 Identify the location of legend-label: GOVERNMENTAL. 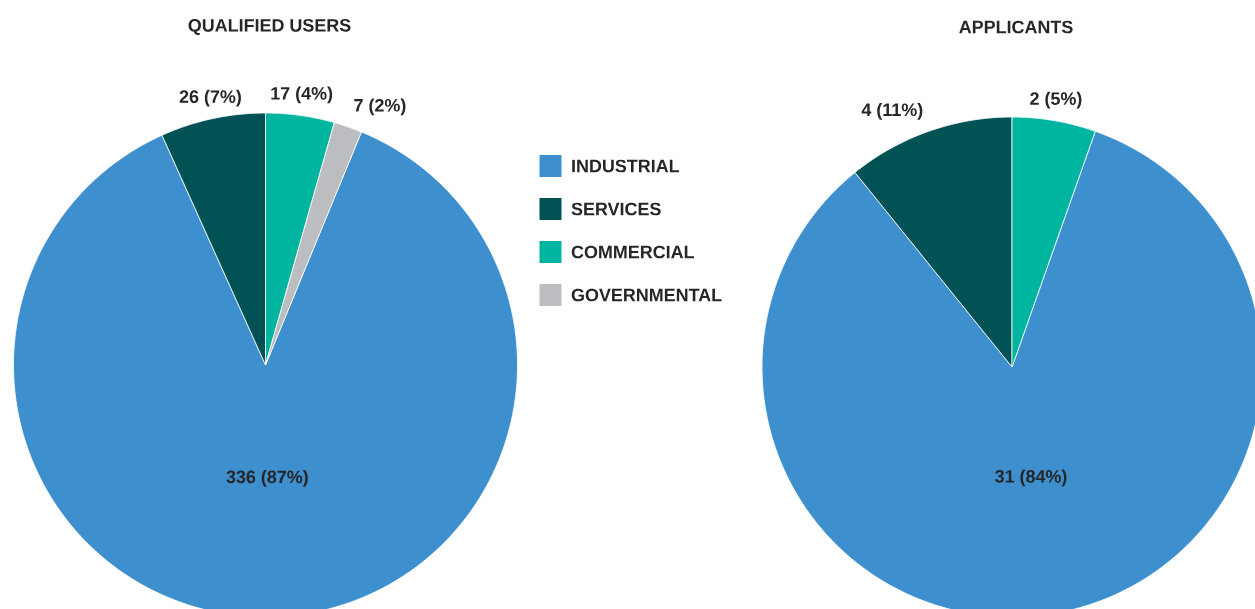
(646, 295).